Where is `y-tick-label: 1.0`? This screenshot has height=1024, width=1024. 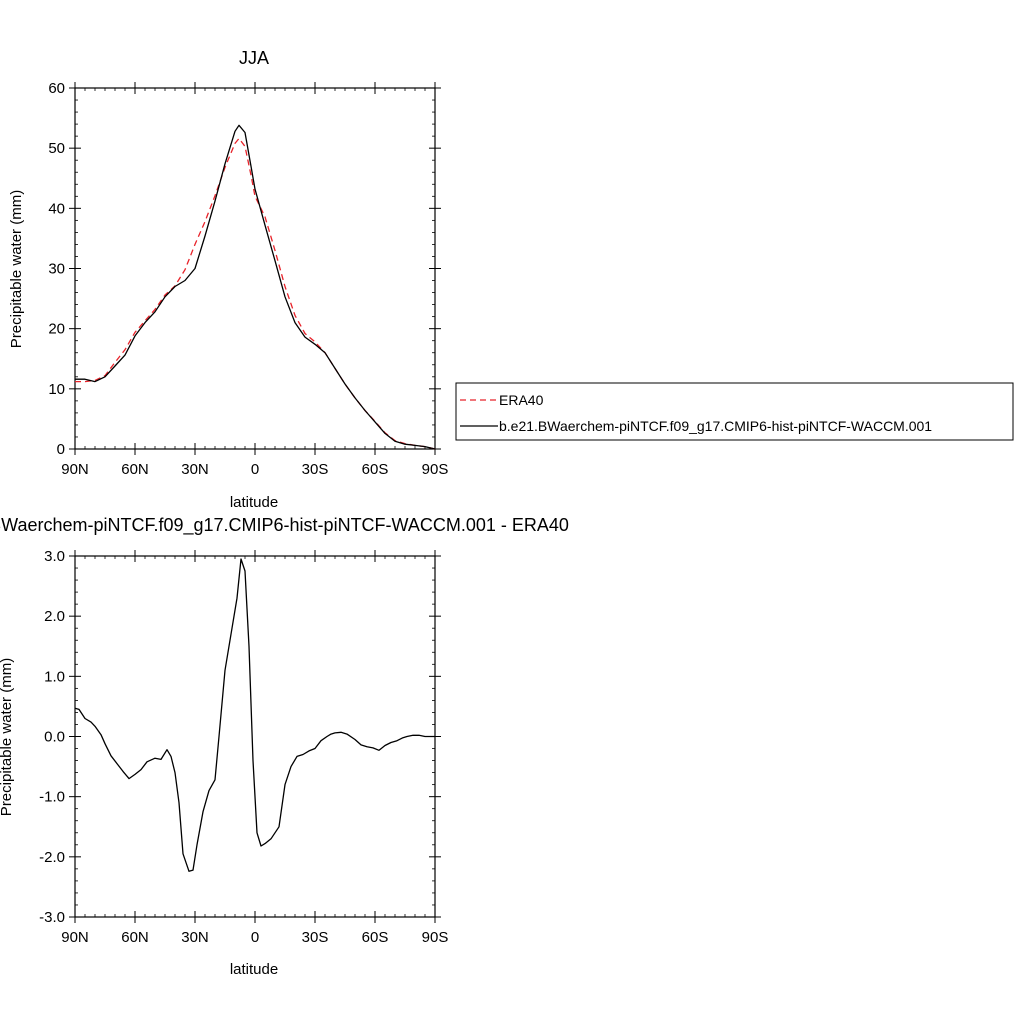
y-tick-label: 1.0 is located at coordinates (54, 676).